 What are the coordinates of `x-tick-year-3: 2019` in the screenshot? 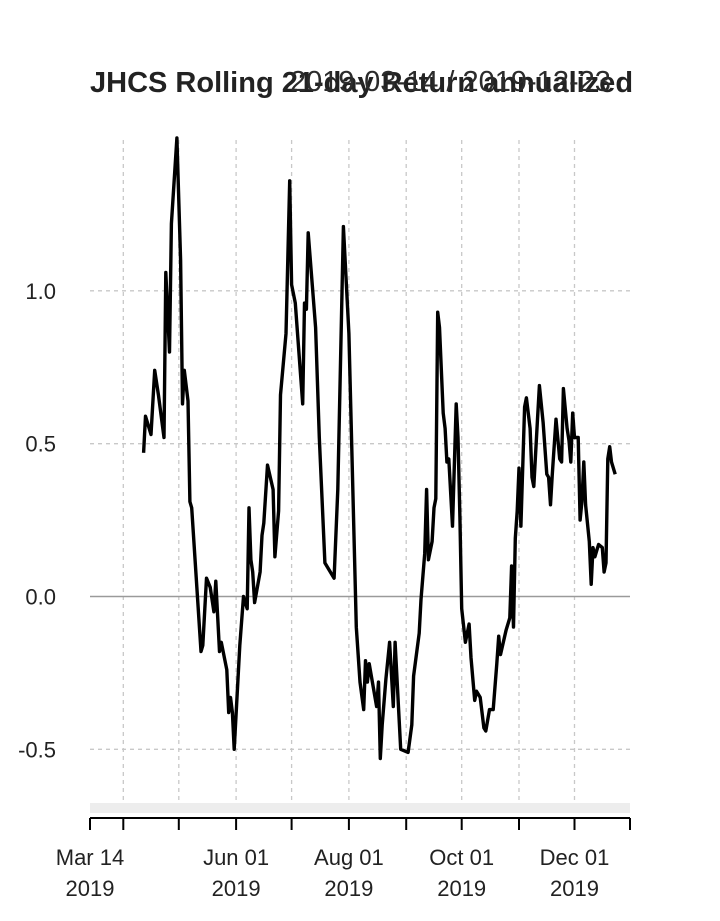 It's located at (461, 888).